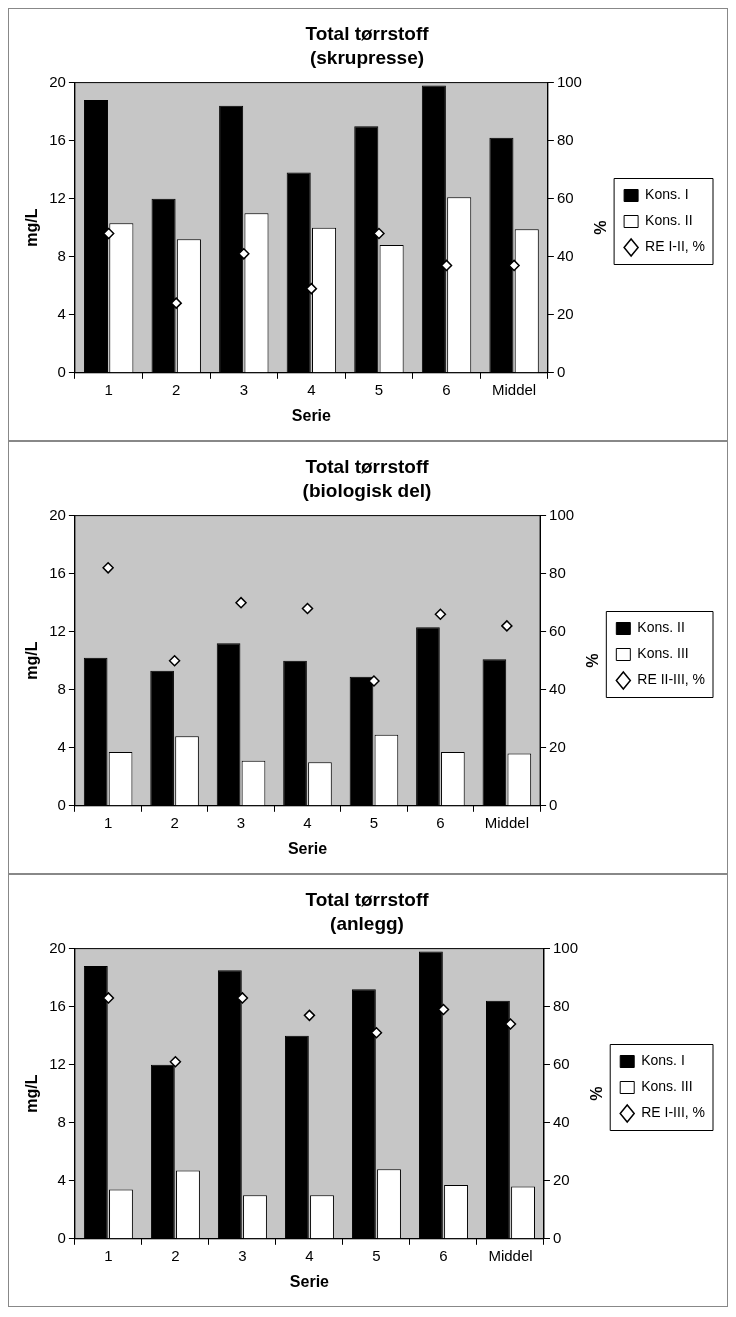  Describe the element at coordinates (367, 491) in the screenshot. I see `chart-subtitle: (biologisk del)` at that location.